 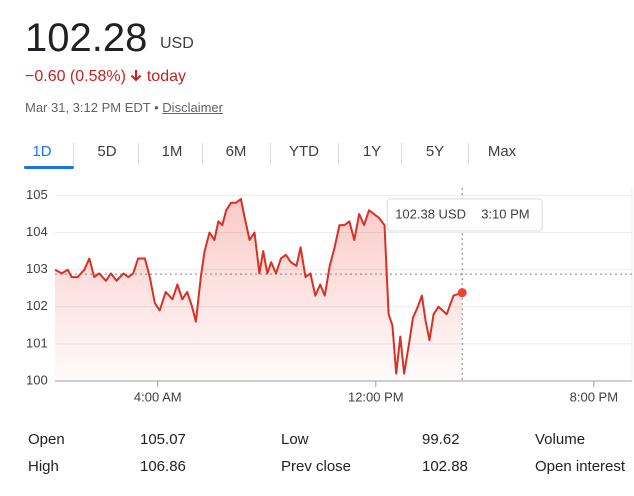 What do you see at coordinates (86, 38) in the screenshot?
I see `price: 102.28` at bounding box center [86, 38].